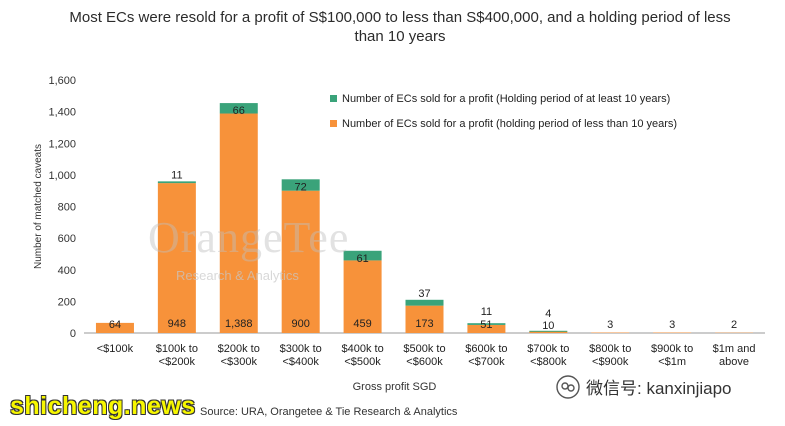 The height and width of the screenshot is (426, 785). Describe the element at coordinates (177, 362) in the screenshot. I see `x-tick-label: <$200k` at that location.